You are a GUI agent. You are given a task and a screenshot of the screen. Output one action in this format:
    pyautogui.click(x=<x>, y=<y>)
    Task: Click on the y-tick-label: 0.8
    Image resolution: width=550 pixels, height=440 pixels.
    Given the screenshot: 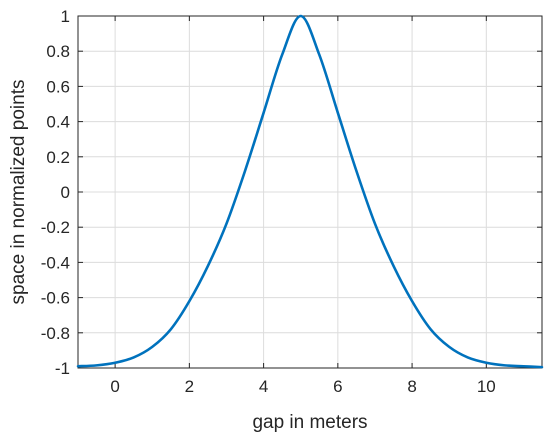 What is the action you would take?
    pyautogui.click(x=58, y=51)
    